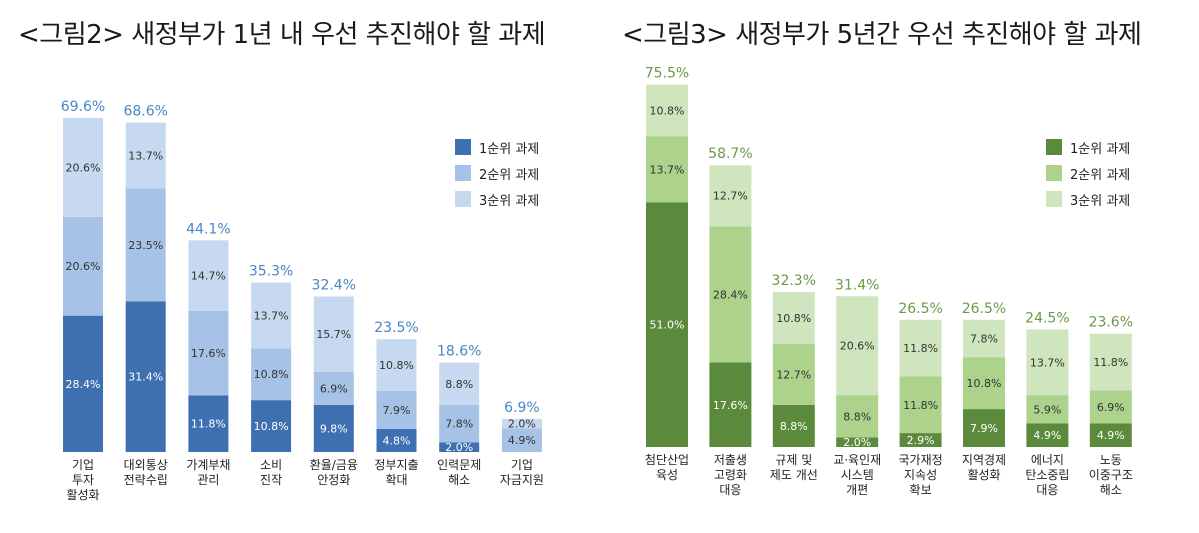  Describe the element at coordinates (920, 475) in the screenshot. I see `category-label: 지속성` at that location.